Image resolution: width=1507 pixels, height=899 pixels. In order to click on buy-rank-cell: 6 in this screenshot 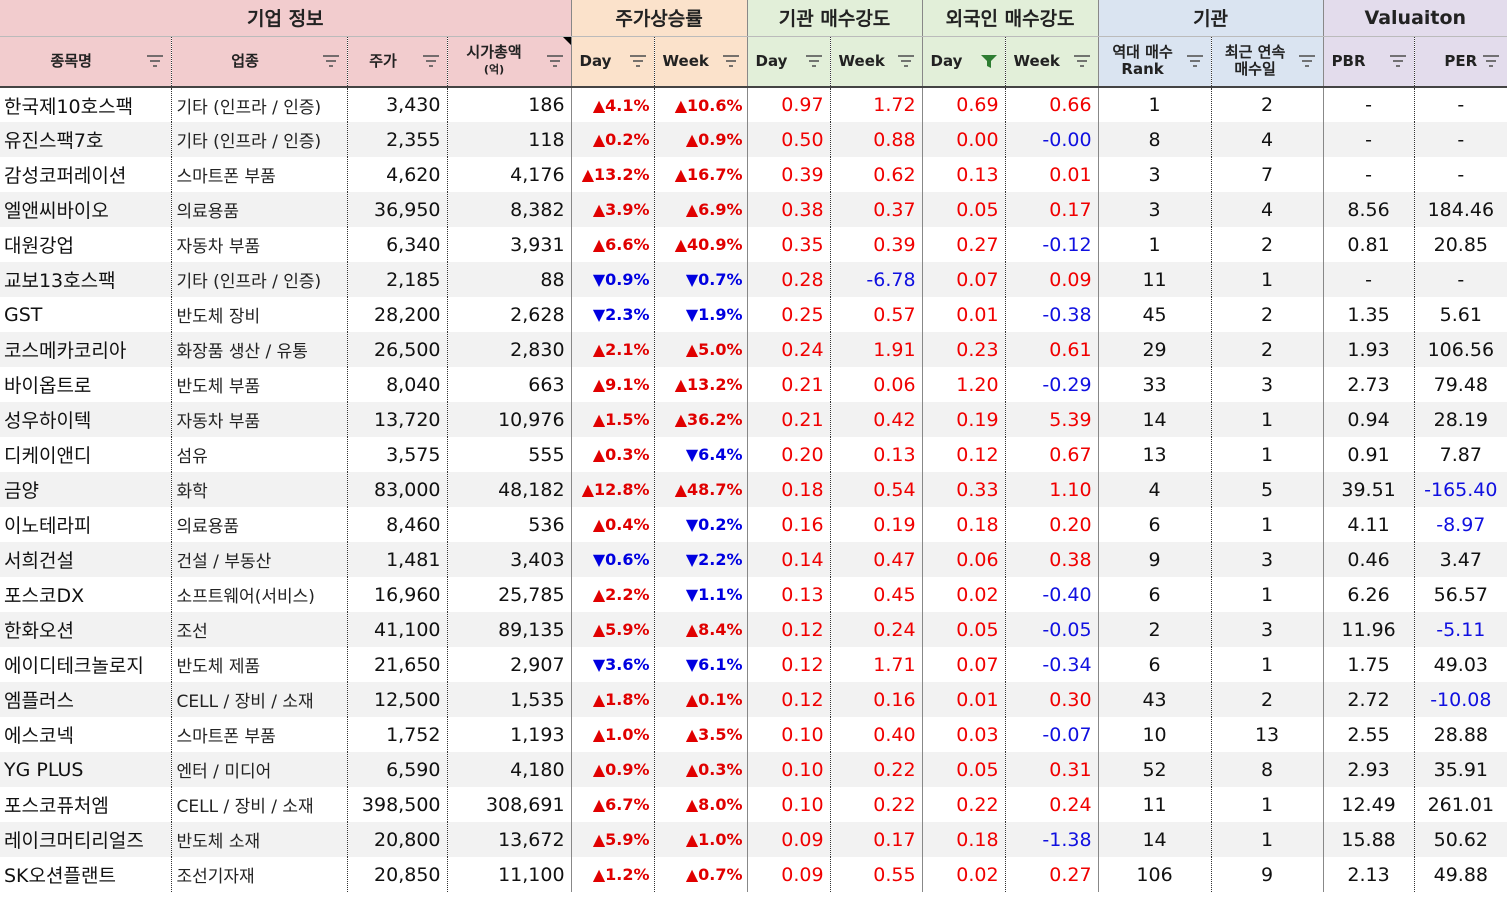, I will do `click(1155, 594)`.